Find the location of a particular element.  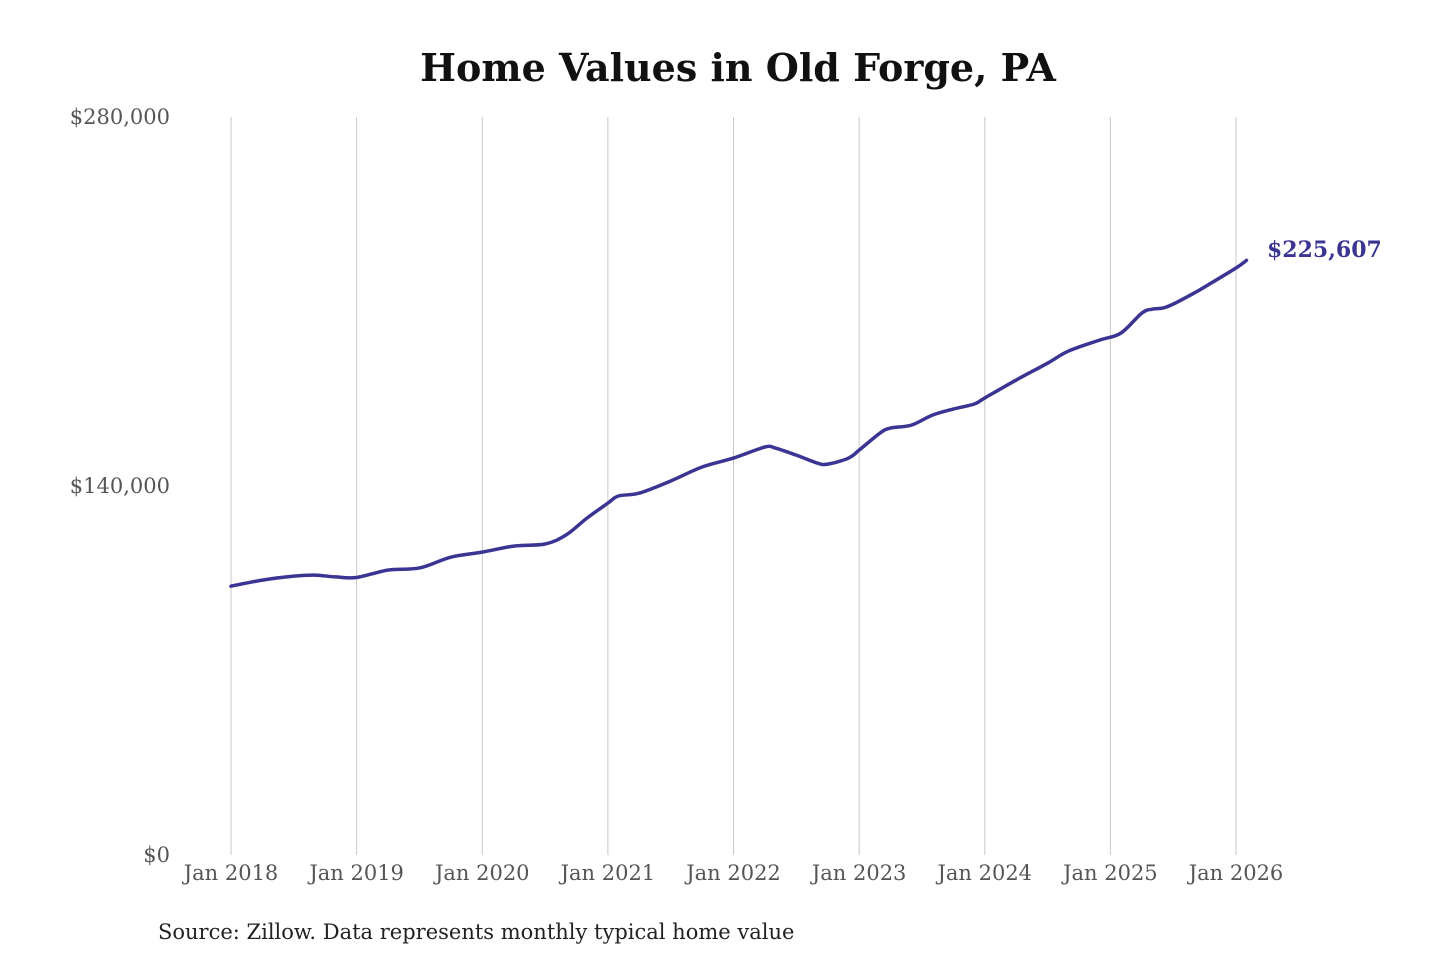

x-tick-label: Jan 2020 is located at coordinates (481, 873).